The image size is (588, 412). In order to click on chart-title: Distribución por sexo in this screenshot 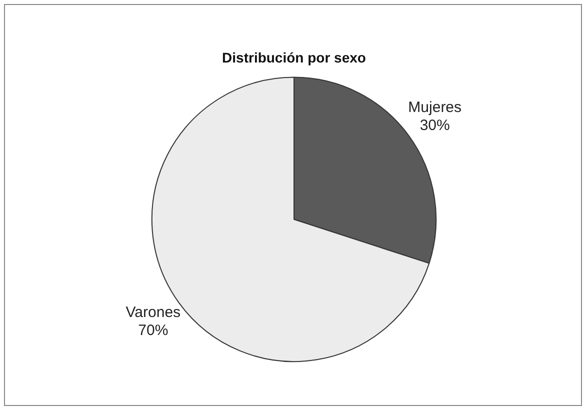, I will do `click(294, 57)`.